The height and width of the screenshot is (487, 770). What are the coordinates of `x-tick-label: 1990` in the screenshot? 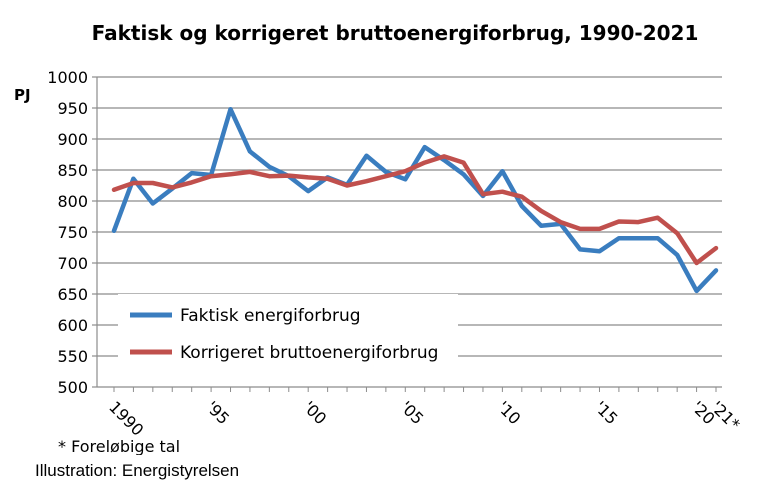 It's located at (126, 418).